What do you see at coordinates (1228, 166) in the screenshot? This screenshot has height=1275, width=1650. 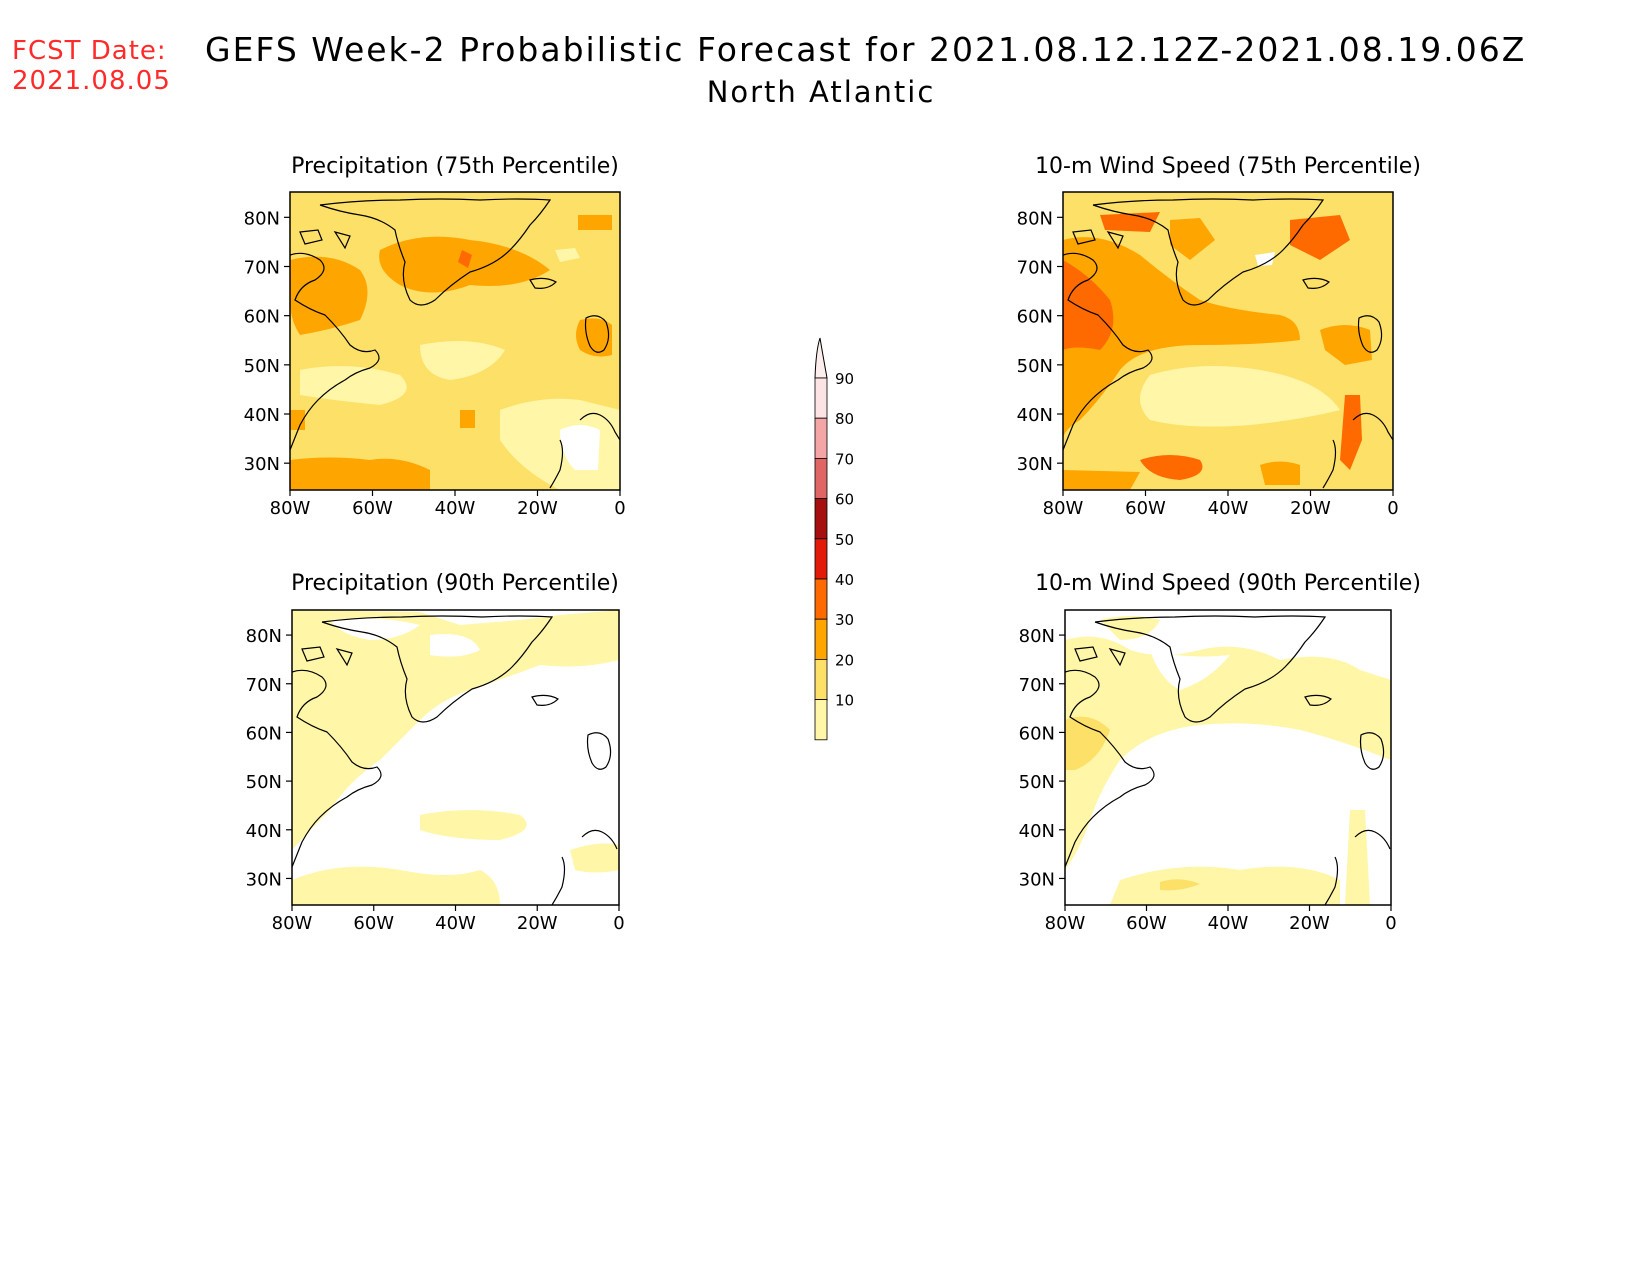 I see `panel-title: 10-m Wind Speed (75th Percentile)` at bounding box center [1228, 166].